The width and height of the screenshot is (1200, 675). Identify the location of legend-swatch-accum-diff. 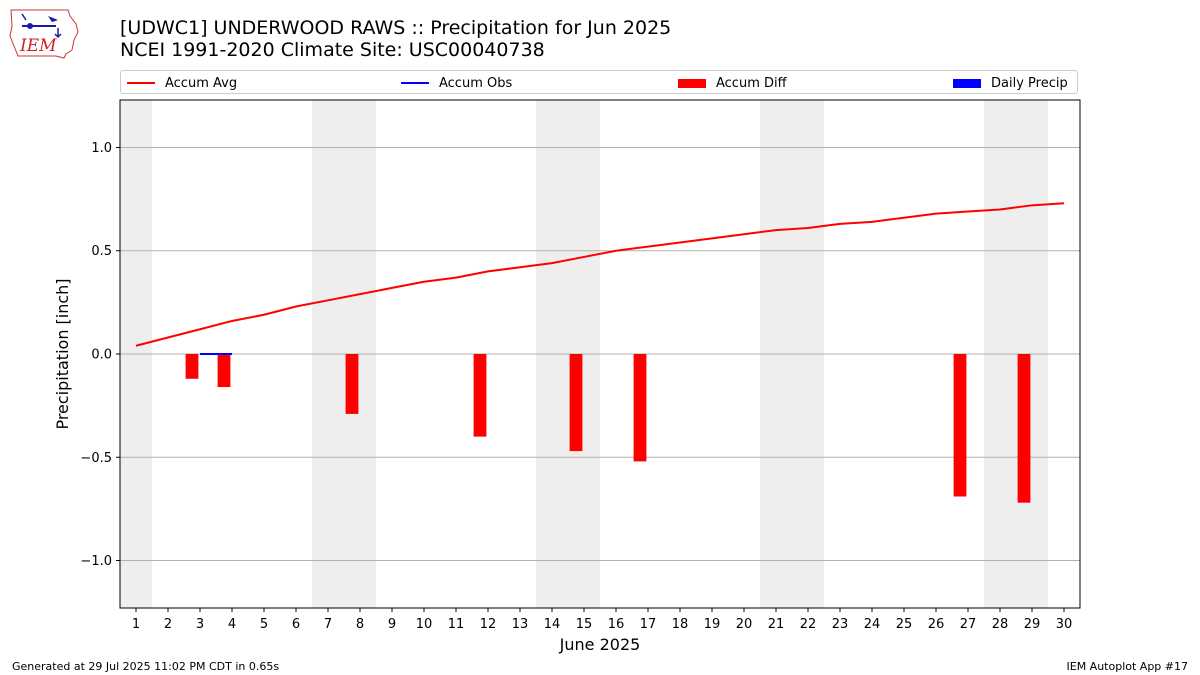
(692, 83).